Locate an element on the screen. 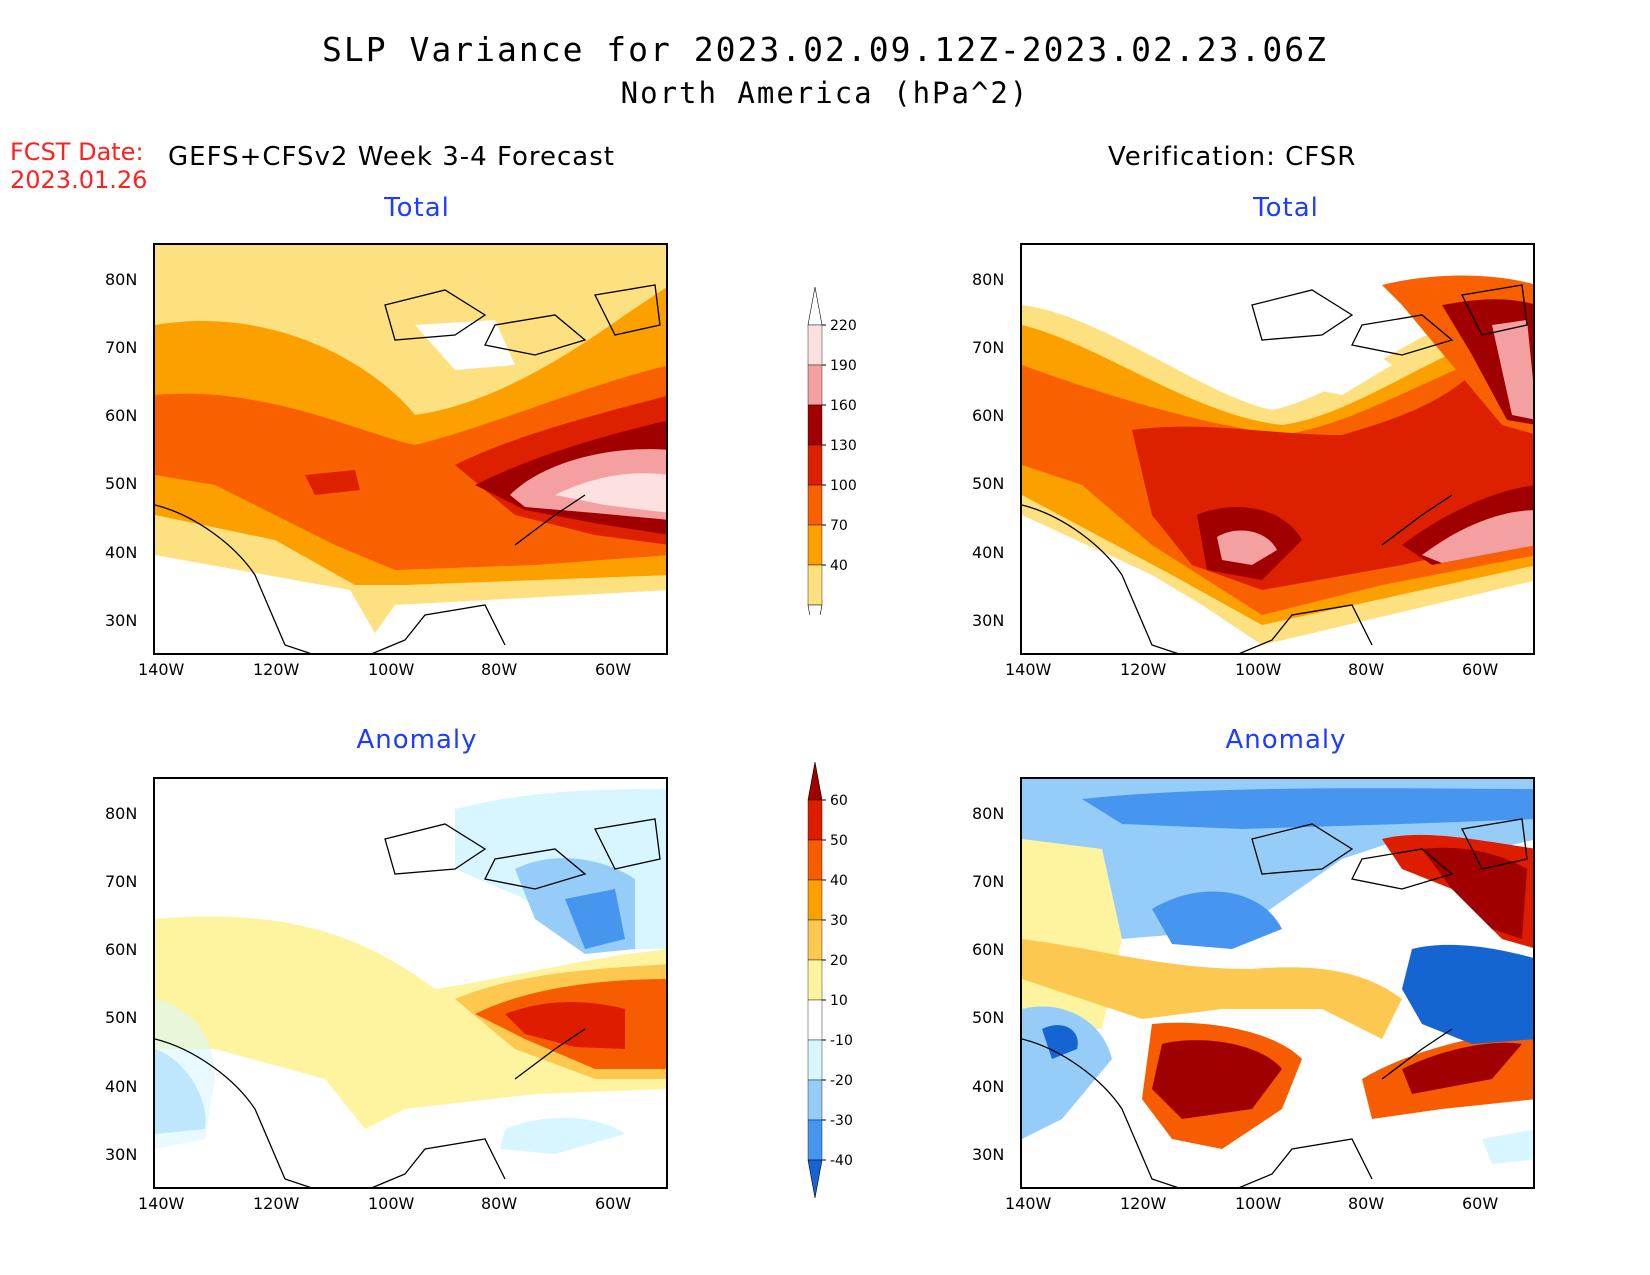 The width and height of the screenshot is (1650, 1275). map-forecast-total is located at coordinates (410, 449).